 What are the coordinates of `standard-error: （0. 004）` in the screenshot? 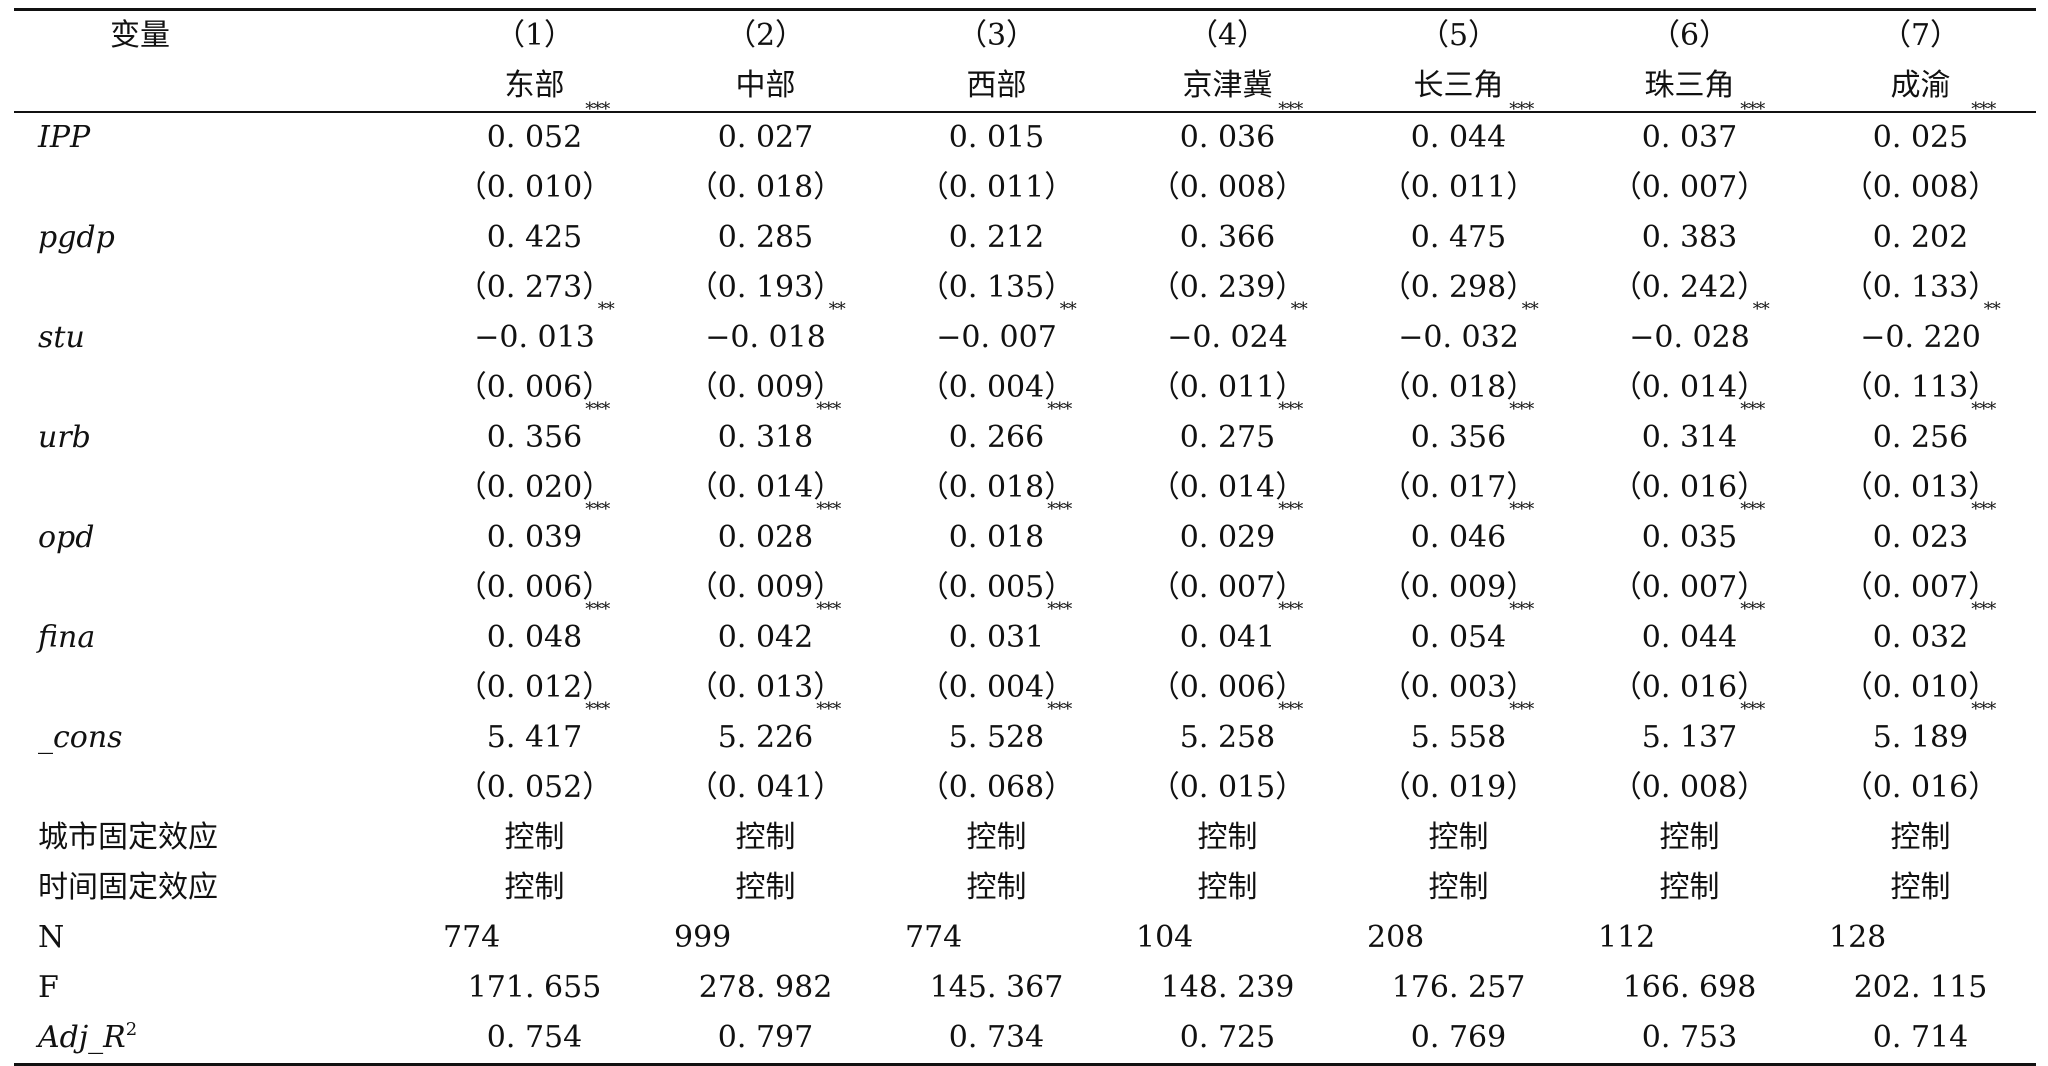 It's located at (996, 688).